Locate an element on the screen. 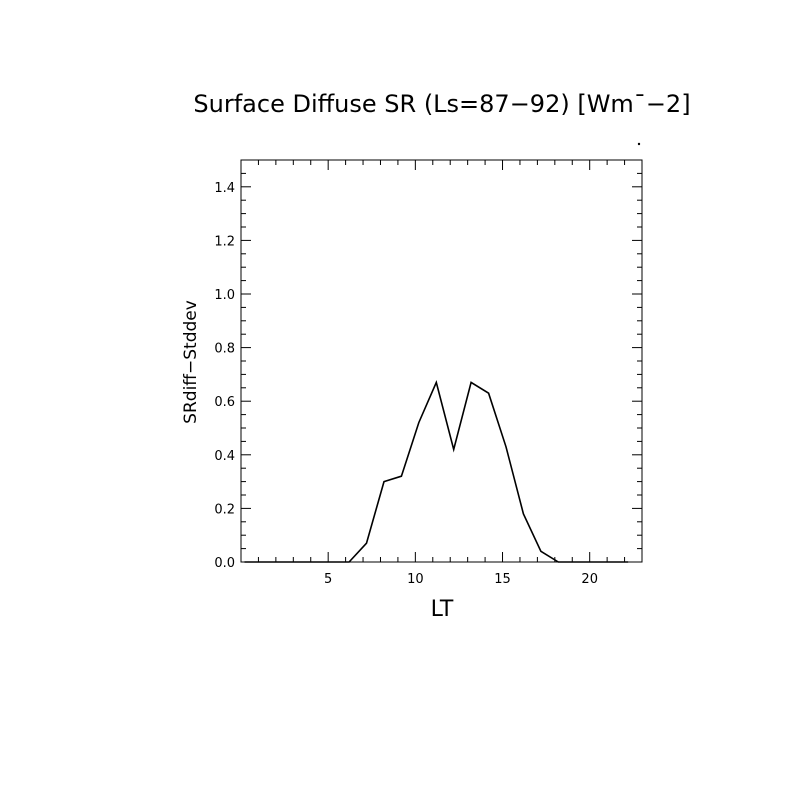 The width and height of the screenshot is (804, 804). y-tick-label: 0.8 is located at coordinates (224, 349).